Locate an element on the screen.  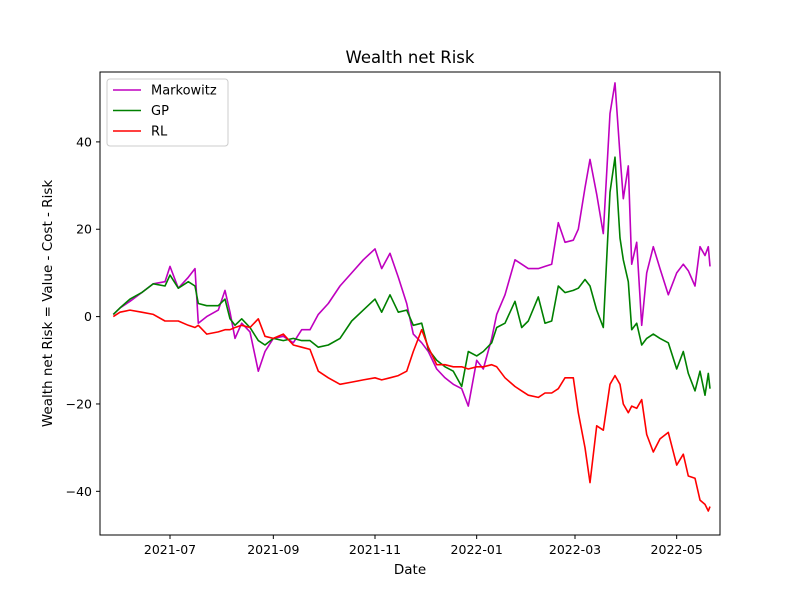
y-axis-label: Wealth net Risk = Value - Cost - Risk is located at coordinates (48, 304).